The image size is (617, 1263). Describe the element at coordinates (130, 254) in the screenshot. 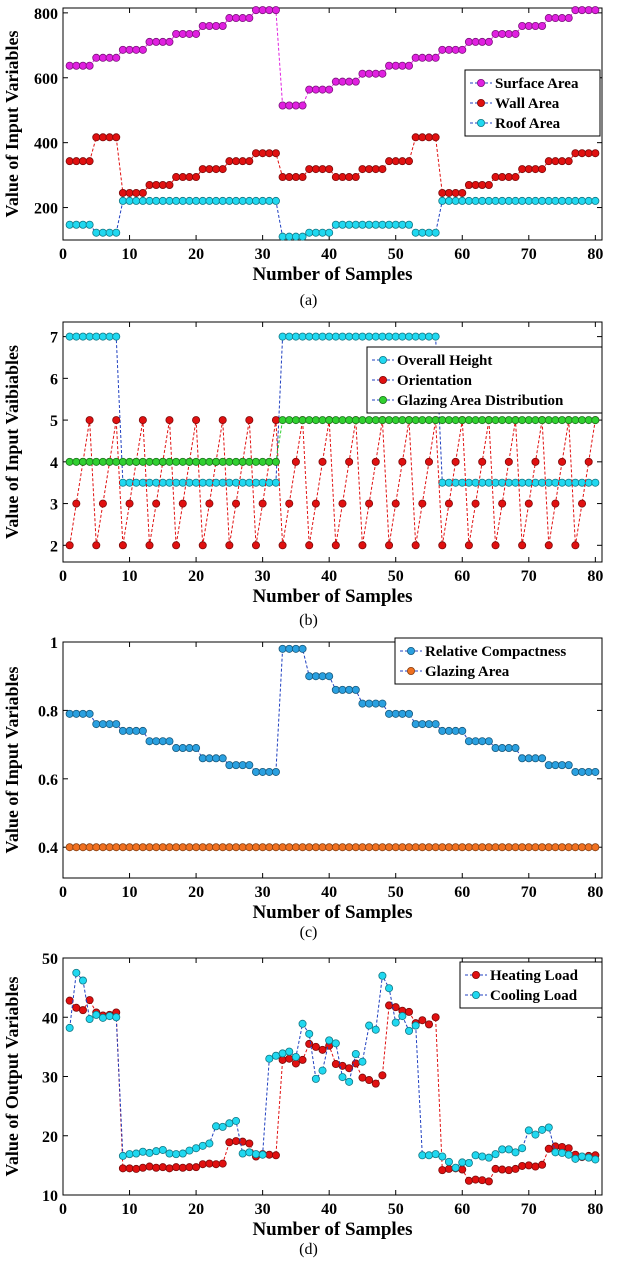

I see `x-tick-label: 10` at that location.